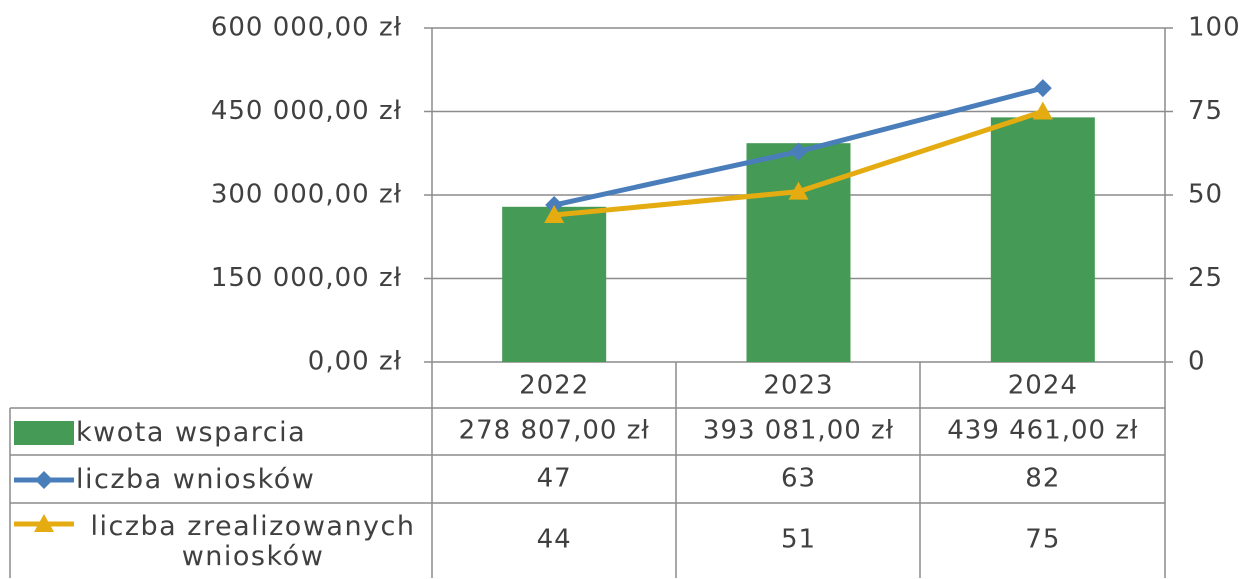 The image size is (1240, 579). What do you see at coordinates (1043, 386) in the screenshot?
I see `x-tick-label: 2024` at bounding box center [1043, 386].